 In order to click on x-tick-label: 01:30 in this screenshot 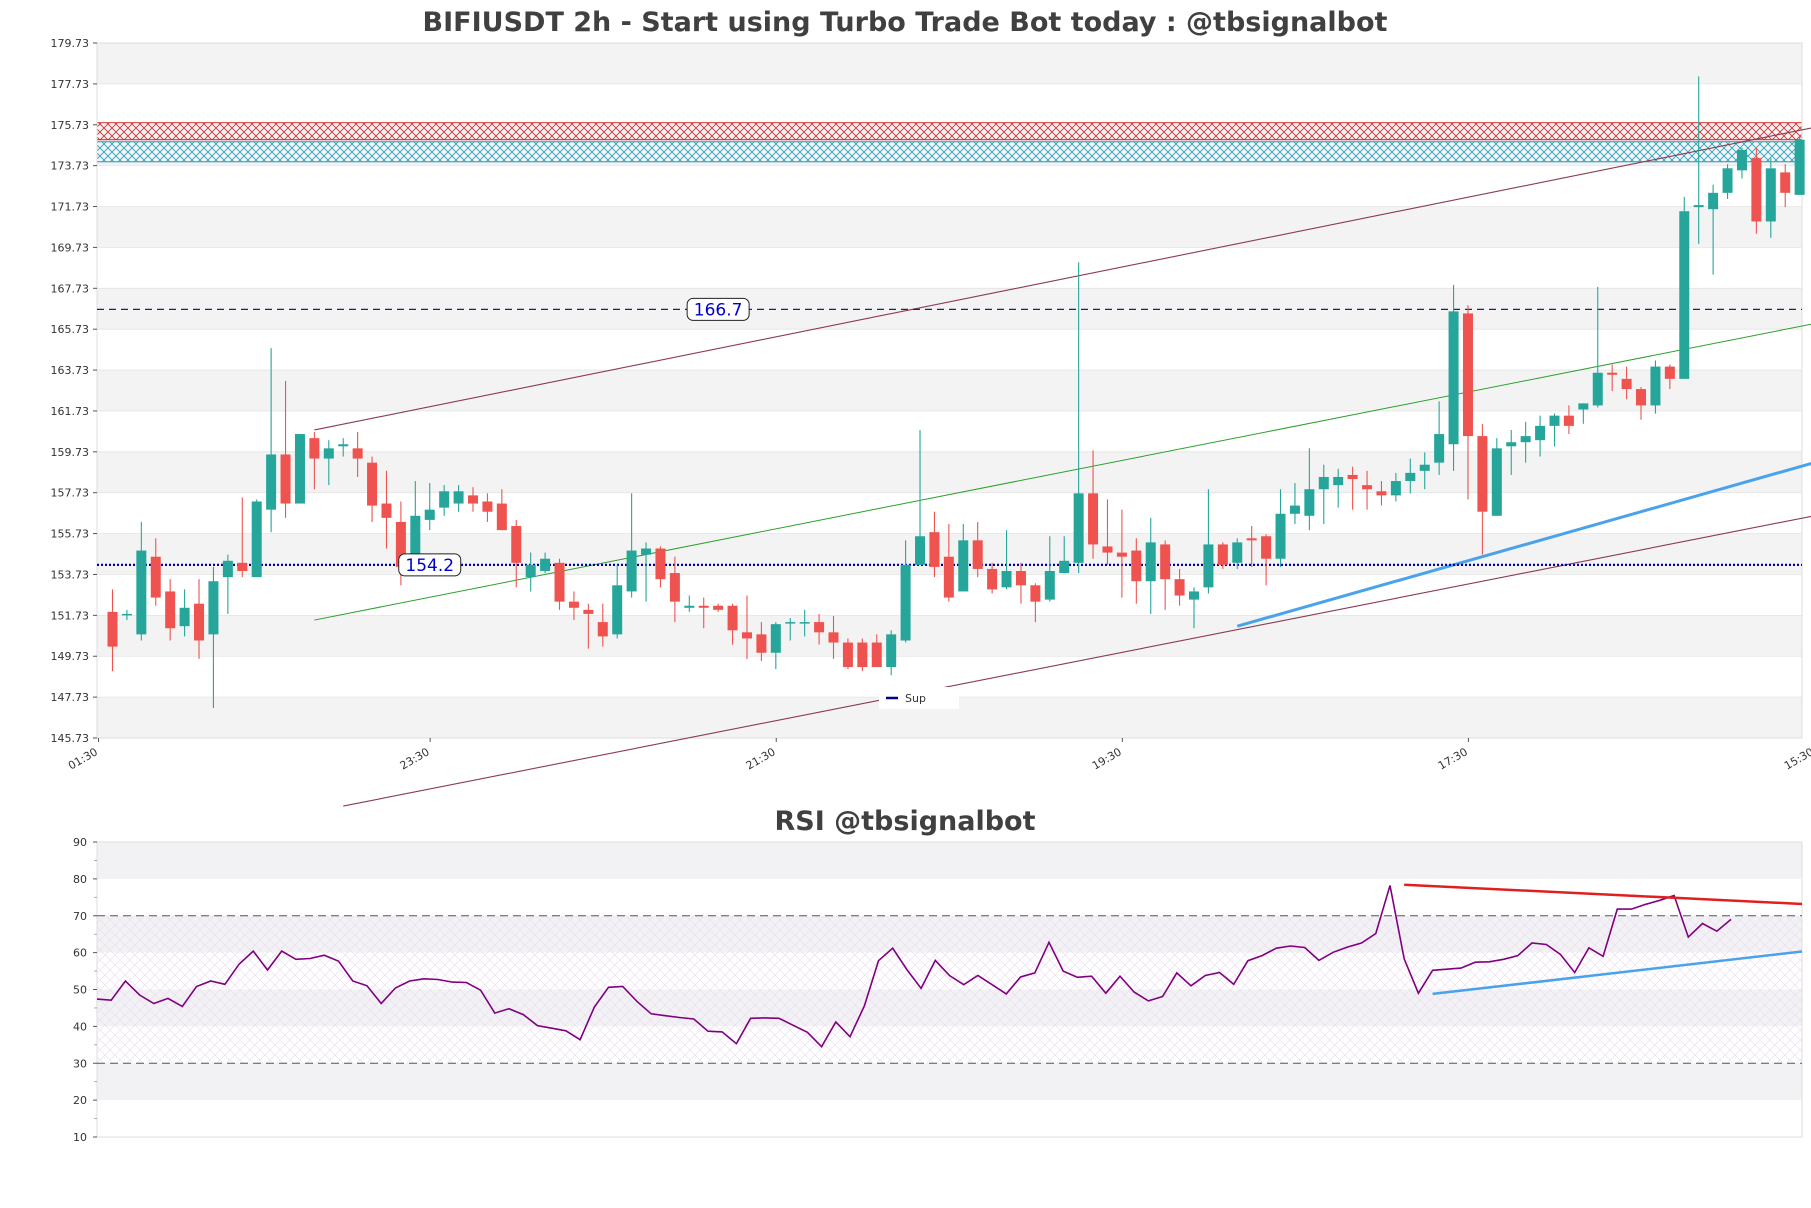, I will do `click(83, 758)`.